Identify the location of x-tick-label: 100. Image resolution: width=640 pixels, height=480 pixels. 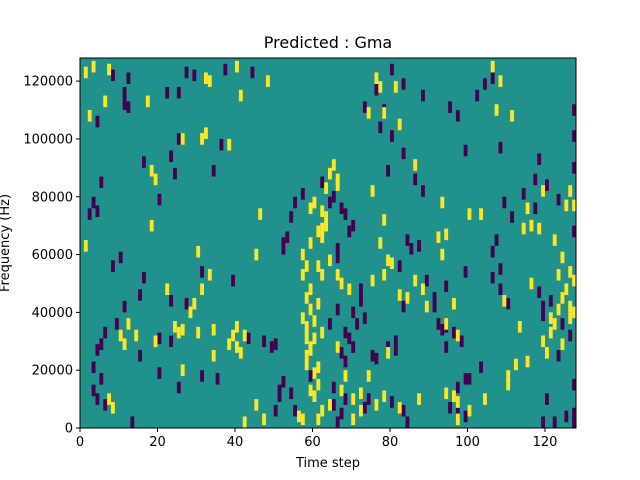
(467, 442).